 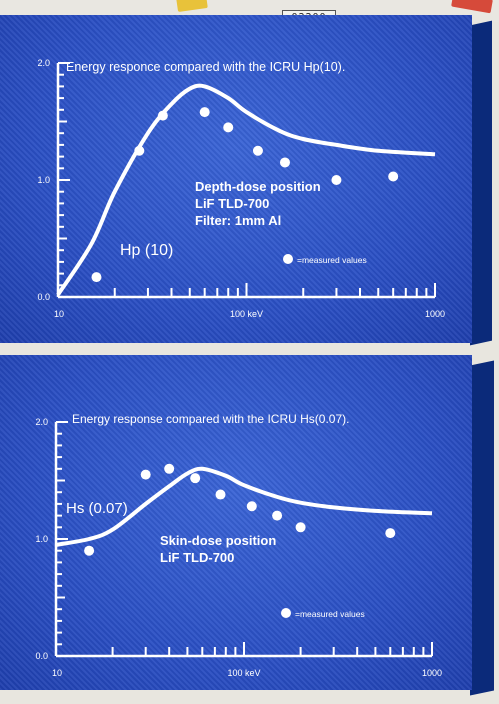 I want to click on curve-label: Hp (10), so click(x=146, y=250).